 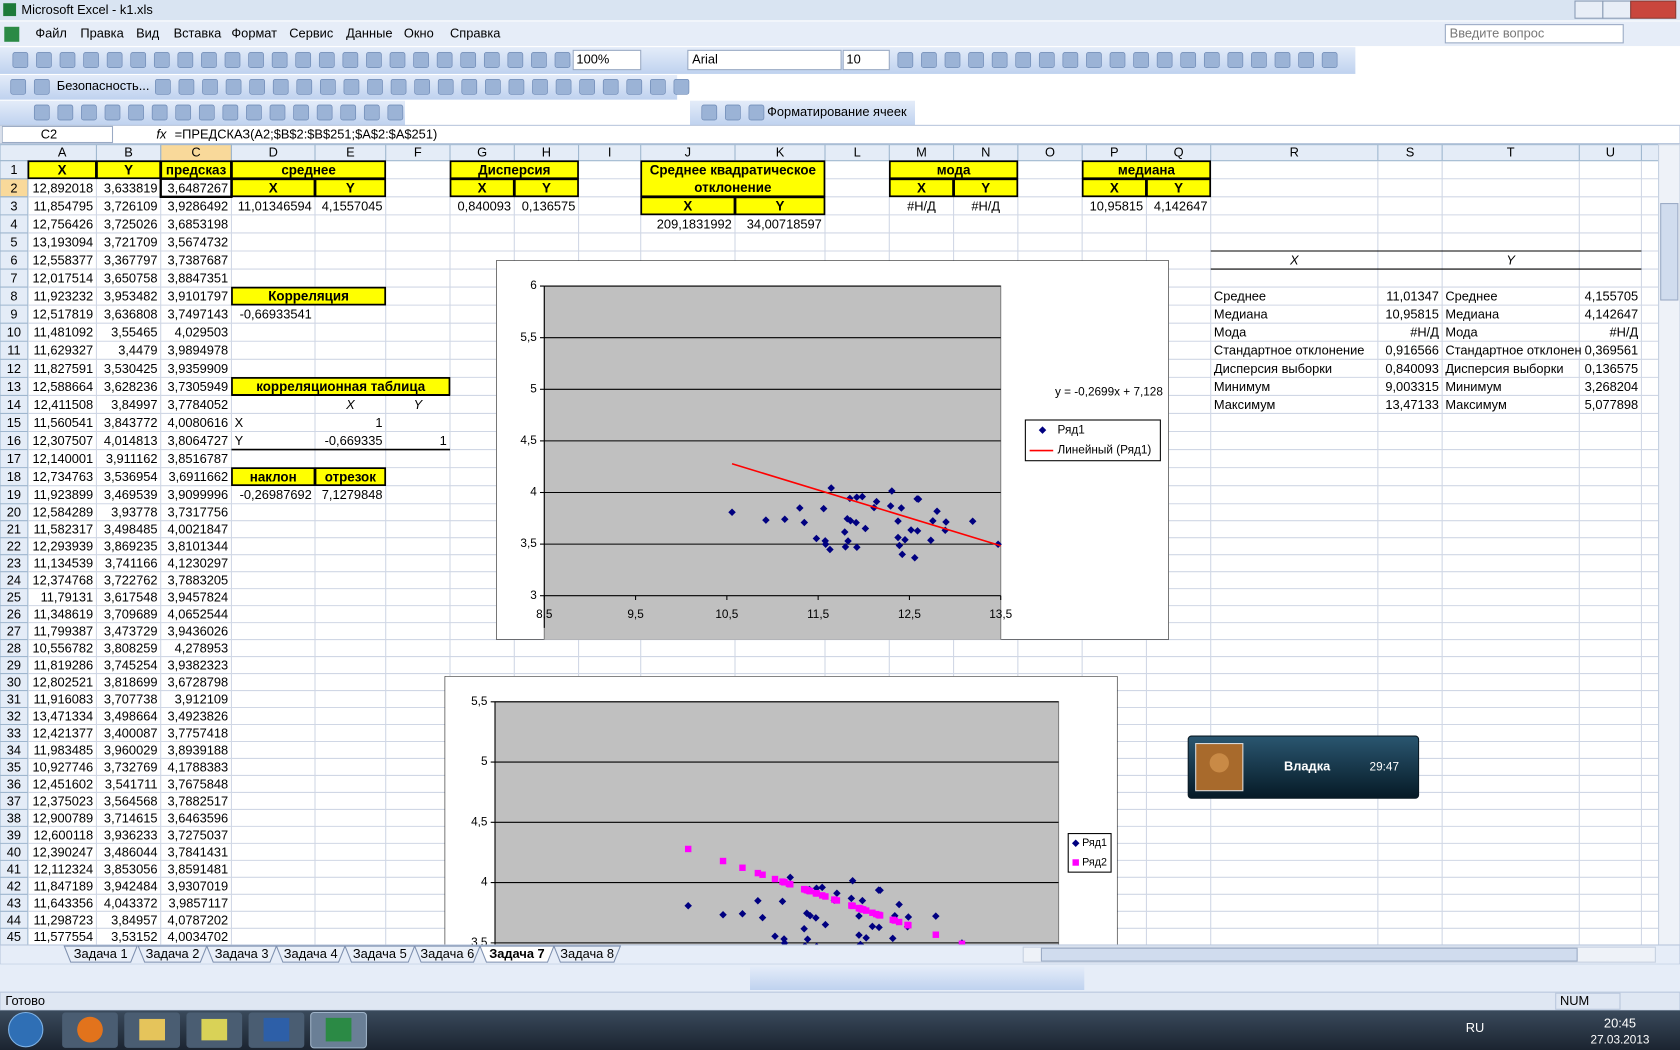 I want to click on cell: 12,293939, so click(x=62, y=546).